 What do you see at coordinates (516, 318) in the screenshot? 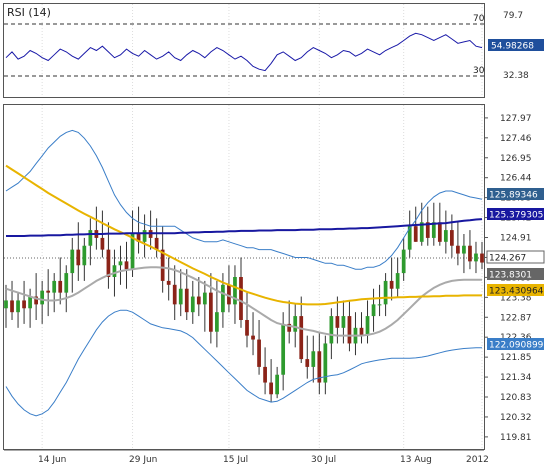
I see `price-tick-label: 122.87` at bounding box center [516, 318].